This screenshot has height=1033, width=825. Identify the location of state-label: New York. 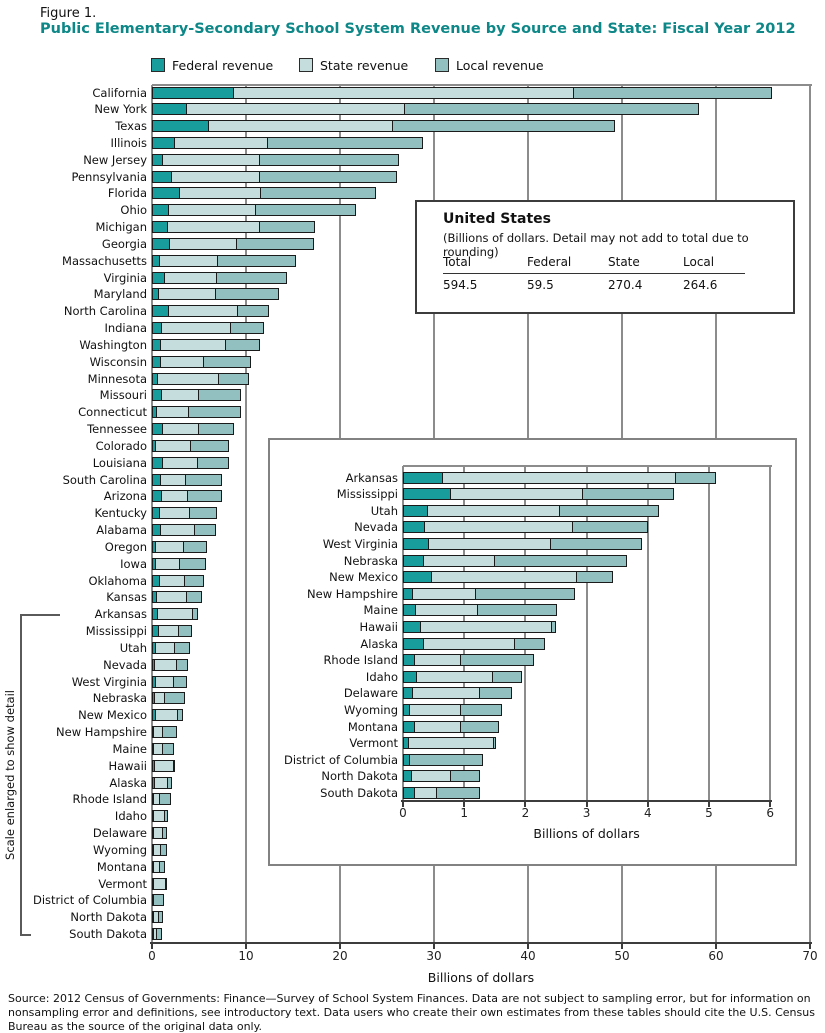
(120, 109).